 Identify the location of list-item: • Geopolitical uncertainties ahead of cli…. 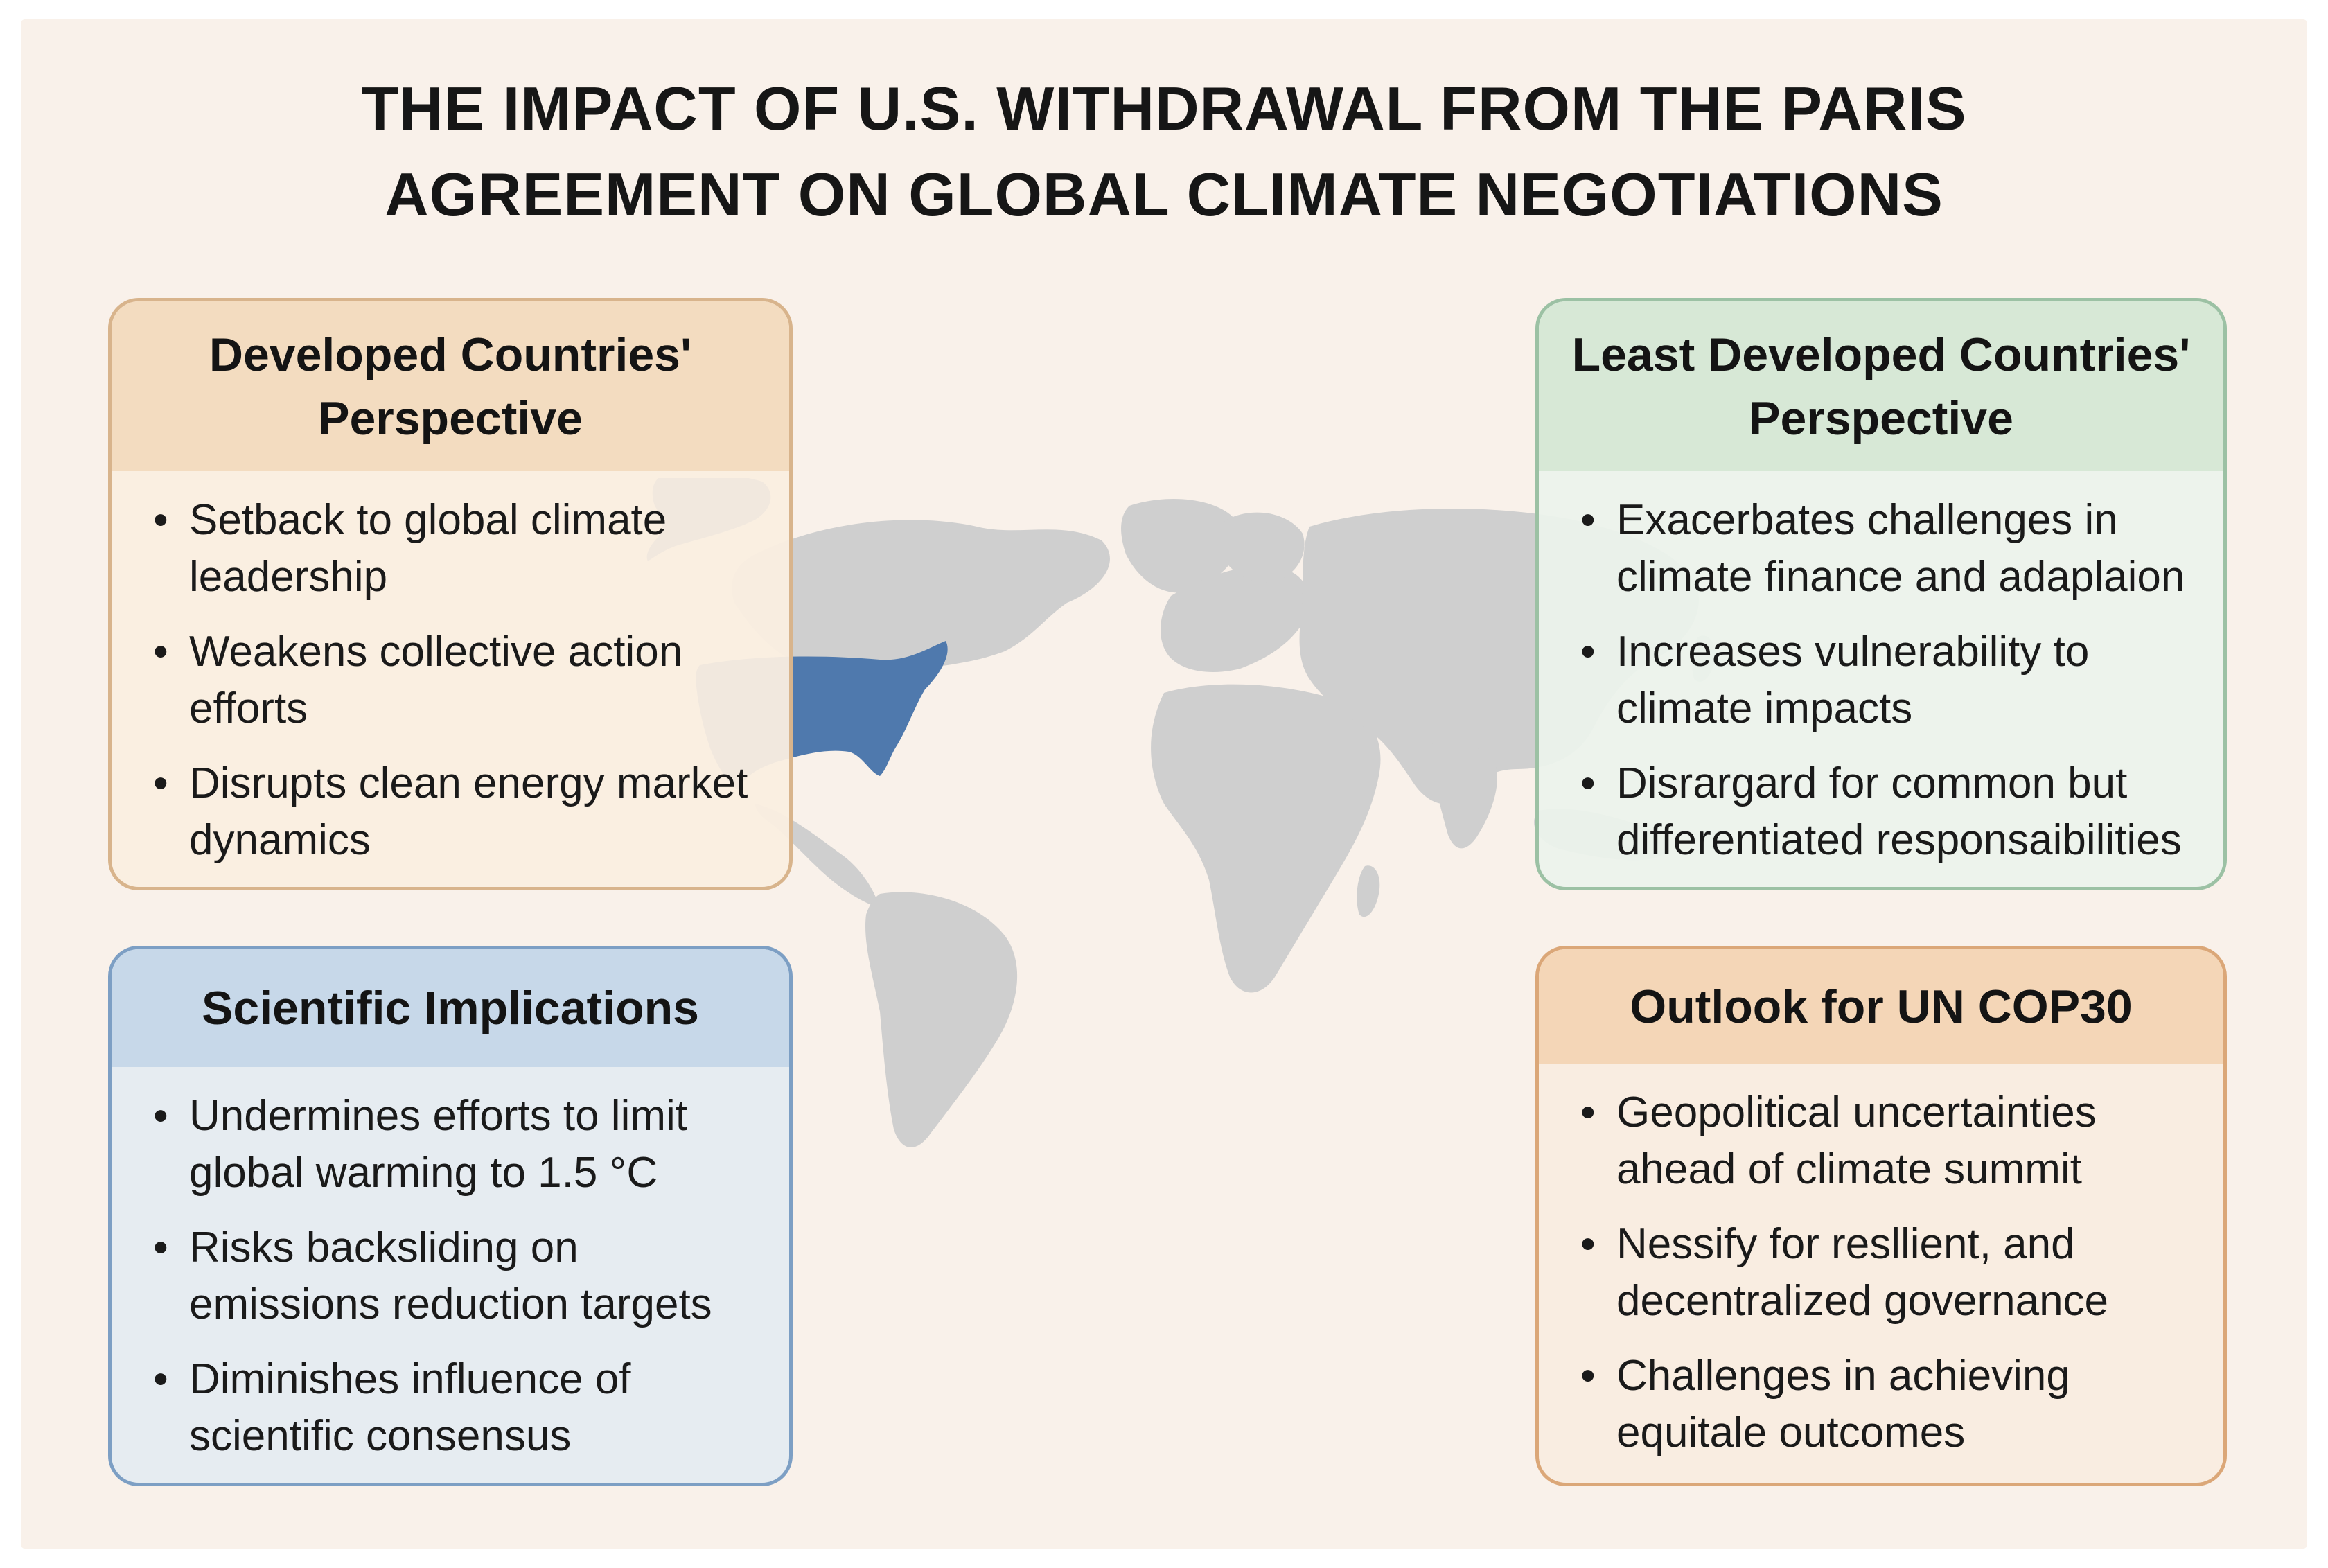
(1884, 1141).